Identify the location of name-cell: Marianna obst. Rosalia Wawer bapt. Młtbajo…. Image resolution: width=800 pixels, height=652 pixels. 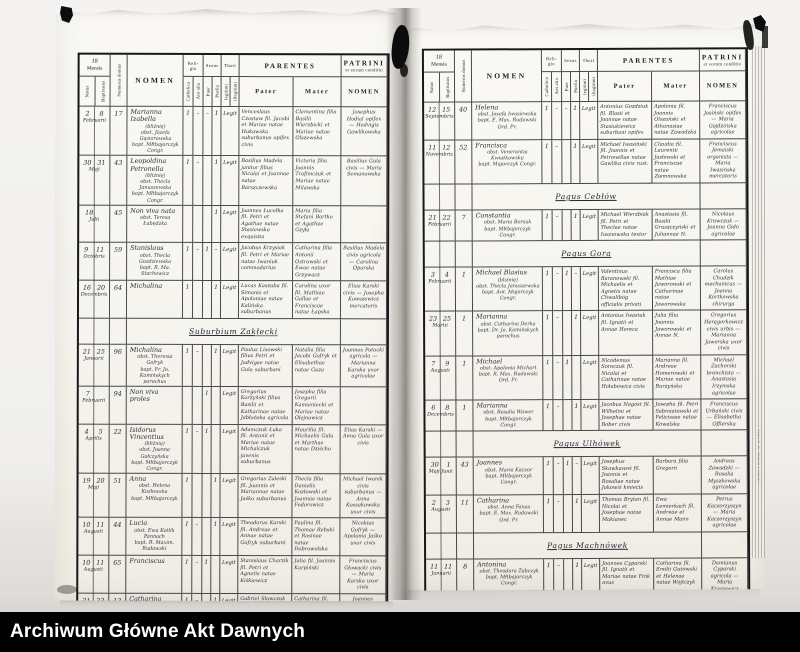
(508, 415).